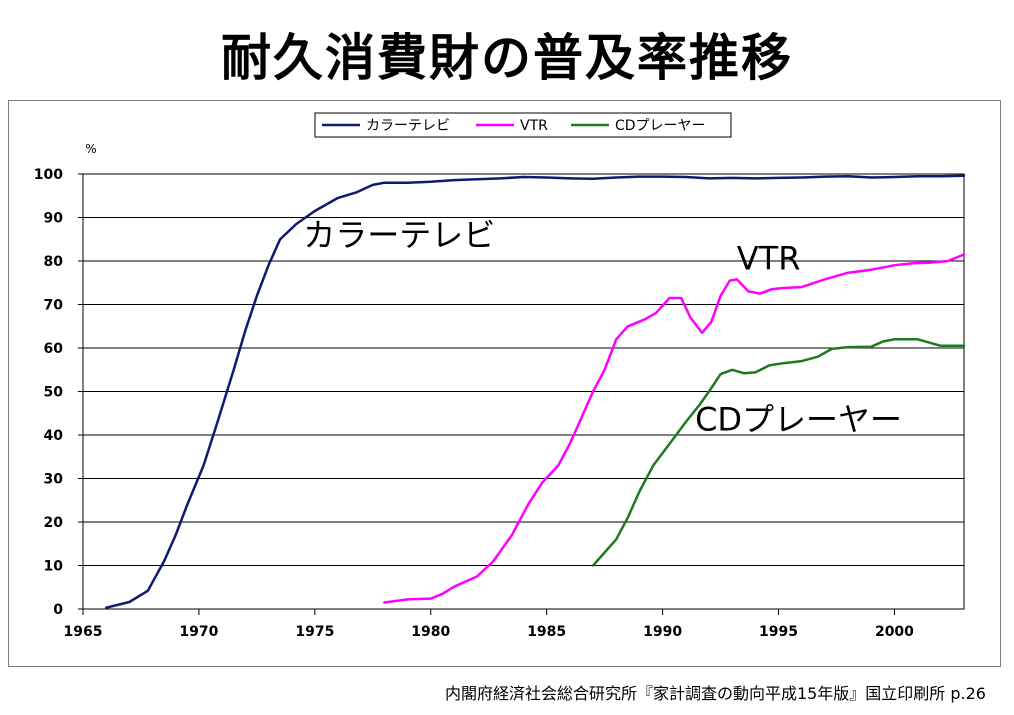  Describe the element at coordinates (54, 393) in the screenshot. I see `y-tick-label: 50` at that location.